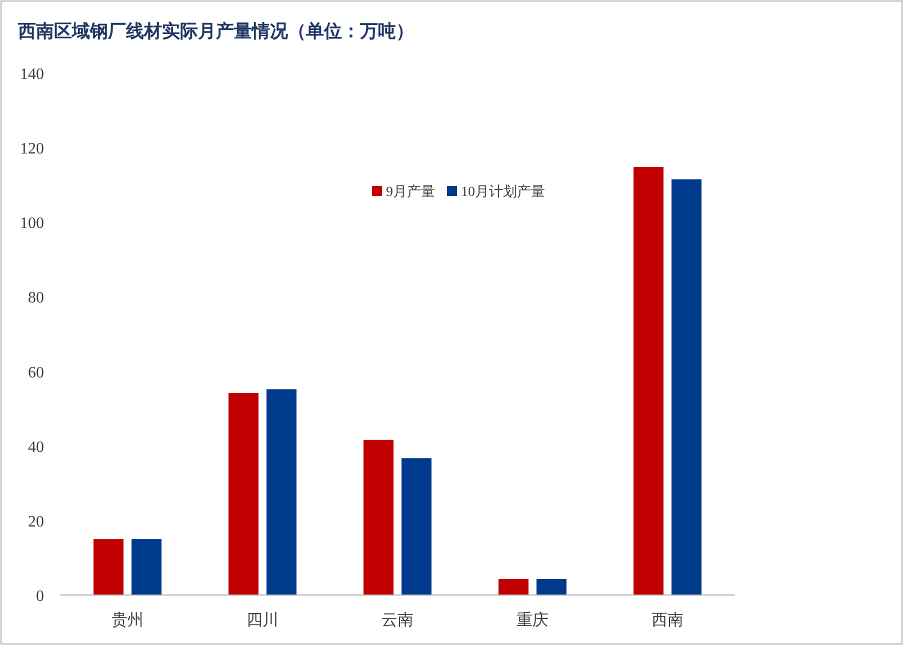 The width and height of the screenshot is (903, 645). What do you see at coordinates (410, 192) in the screenshot?
I see `legend-label: 9月产量` at bounding box center [410, 192].